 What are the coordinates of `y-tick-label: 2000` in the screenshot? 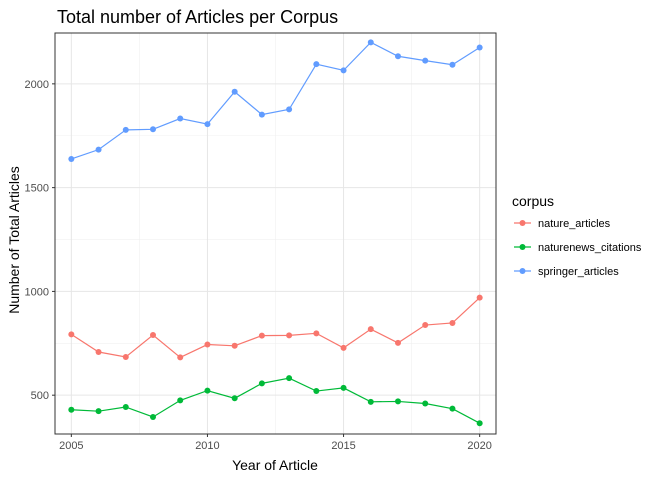 It's located at (37, 85).